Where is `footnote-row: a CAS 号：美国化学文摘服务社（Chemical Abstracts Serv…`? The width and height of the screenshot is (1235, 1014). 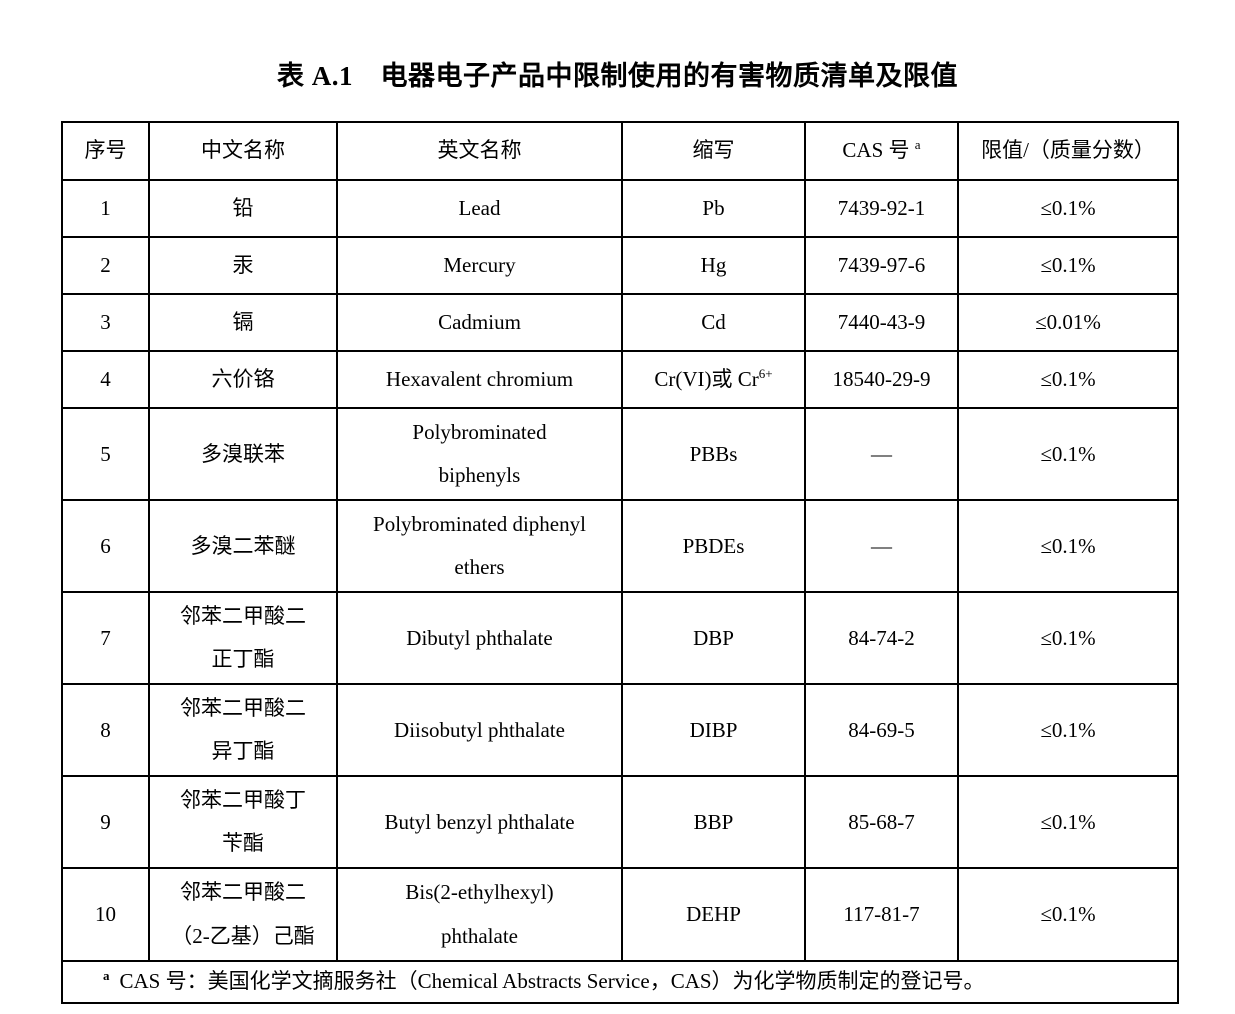 footnote-row: a CAS 号：美国化学文摘服务社（Chemical Abstracts Serv… is located at coordinates (620, 981).